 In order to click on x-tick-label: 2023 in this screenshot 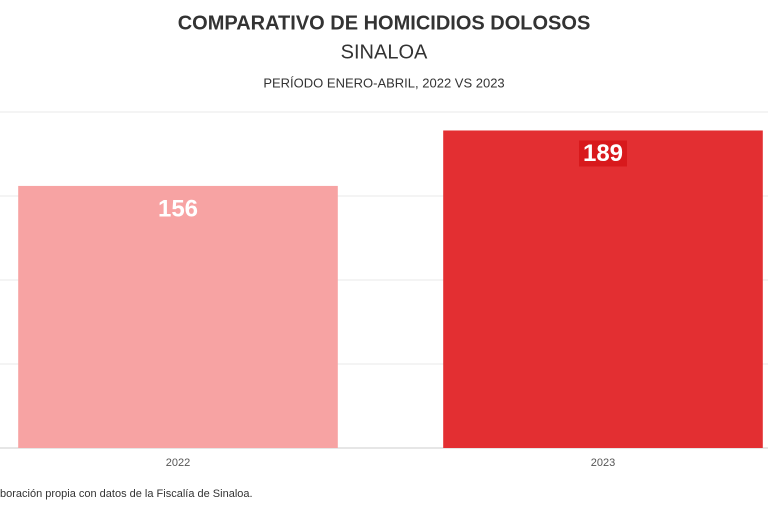, I will do `click(603, 463)`.